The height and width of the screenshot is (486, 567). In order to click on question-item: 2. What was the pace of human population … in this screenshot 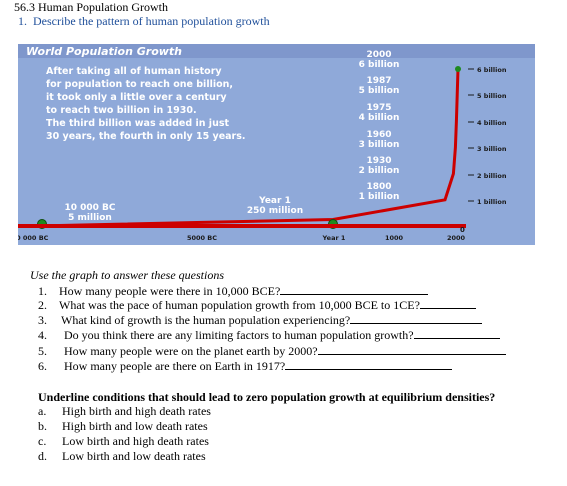, I will do `click(257, 304)`.